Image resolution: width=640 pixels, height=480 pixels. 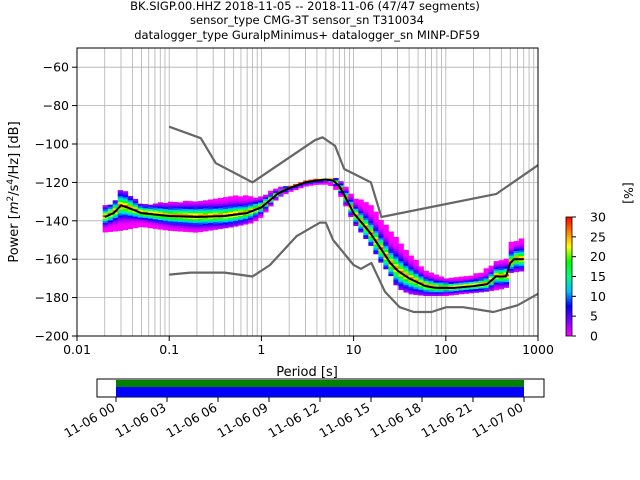 What do you see at coordinates (589, 277) in the screenshot?
I see `colorbar-ticks: 0 5 10 15 20 25 30` at bounding box center [589, 277].